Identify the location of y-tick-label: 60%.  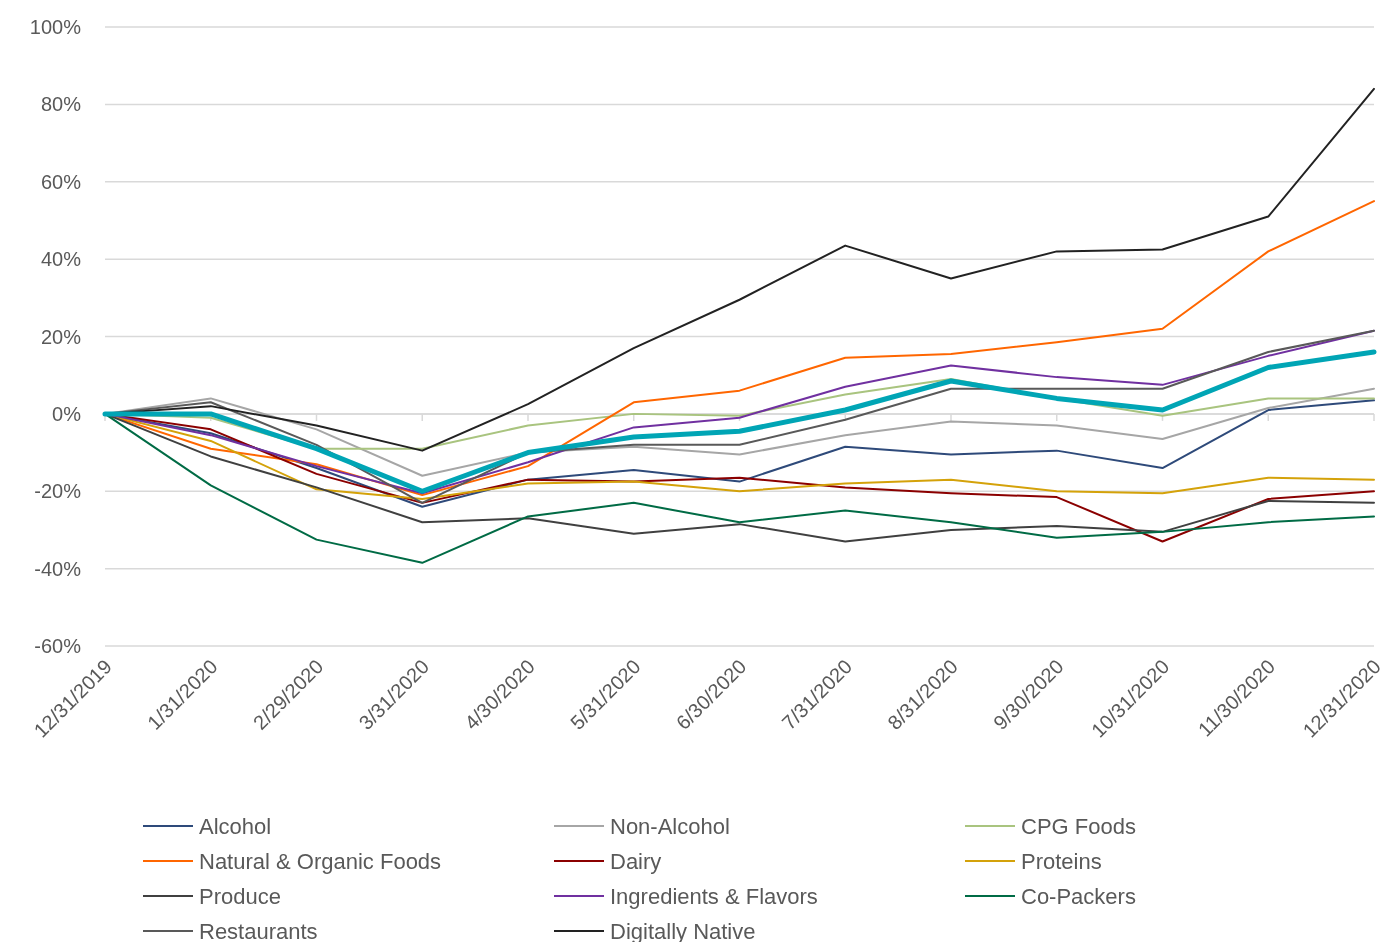
(61, 181).